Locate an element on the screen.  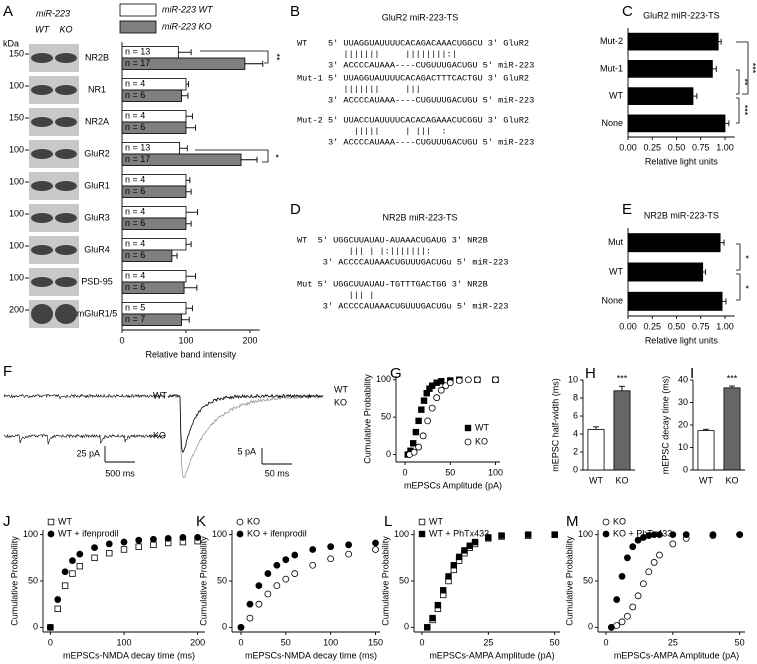
category-label: GluR1 is located at coordinates (97, 185).